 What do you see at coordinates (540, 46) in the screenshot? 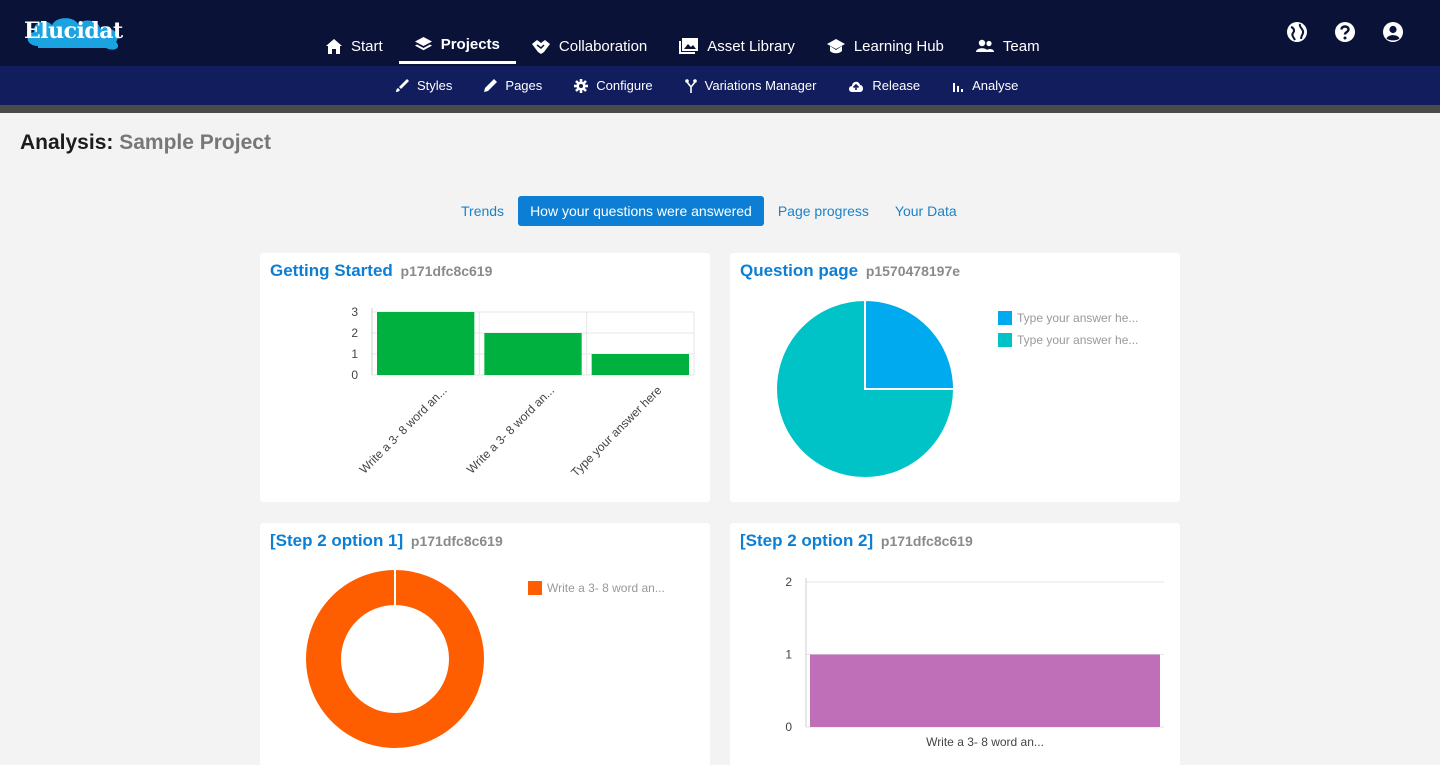
I see `handshake-icon` at bounding box center [540, 46].